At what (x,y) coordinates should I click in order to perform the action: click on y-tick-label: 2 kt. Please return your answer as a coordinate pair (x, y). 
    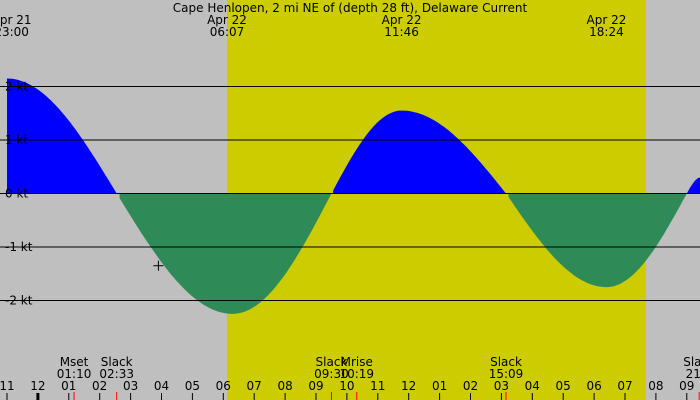
    Looking at the image, I should click on (16, 87).